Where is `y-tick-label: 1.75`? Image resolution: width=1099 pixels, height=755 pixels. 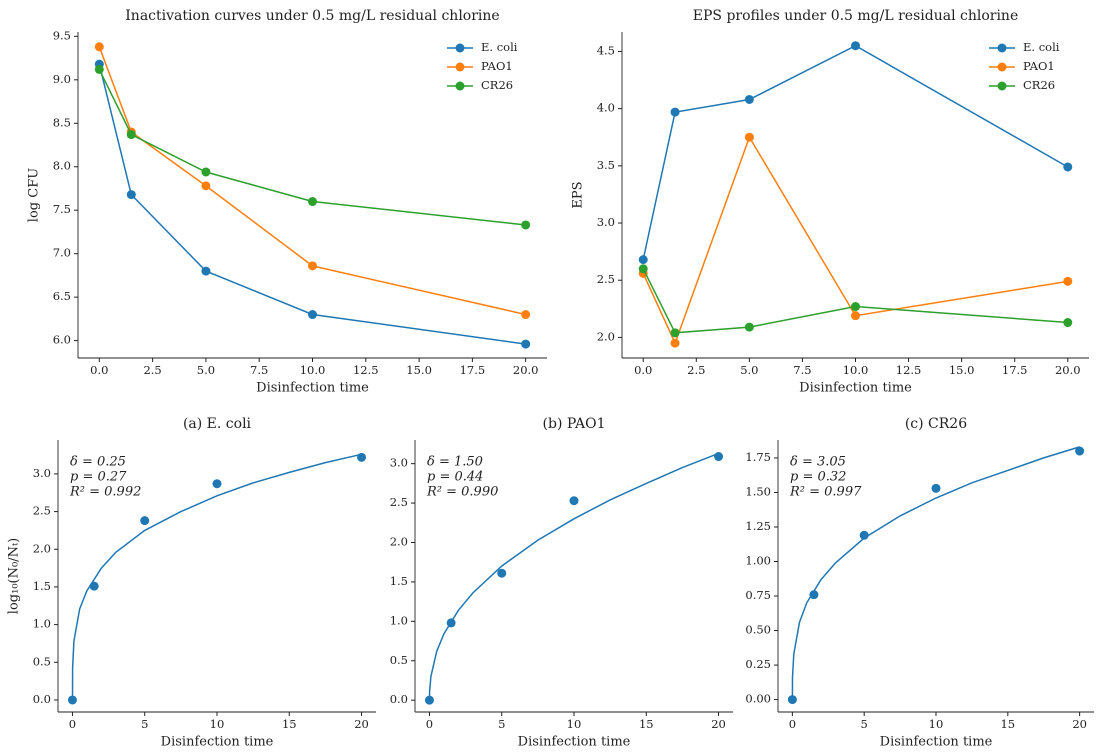 y-tick-label: 1.75 is located at coordinates (758, 457).